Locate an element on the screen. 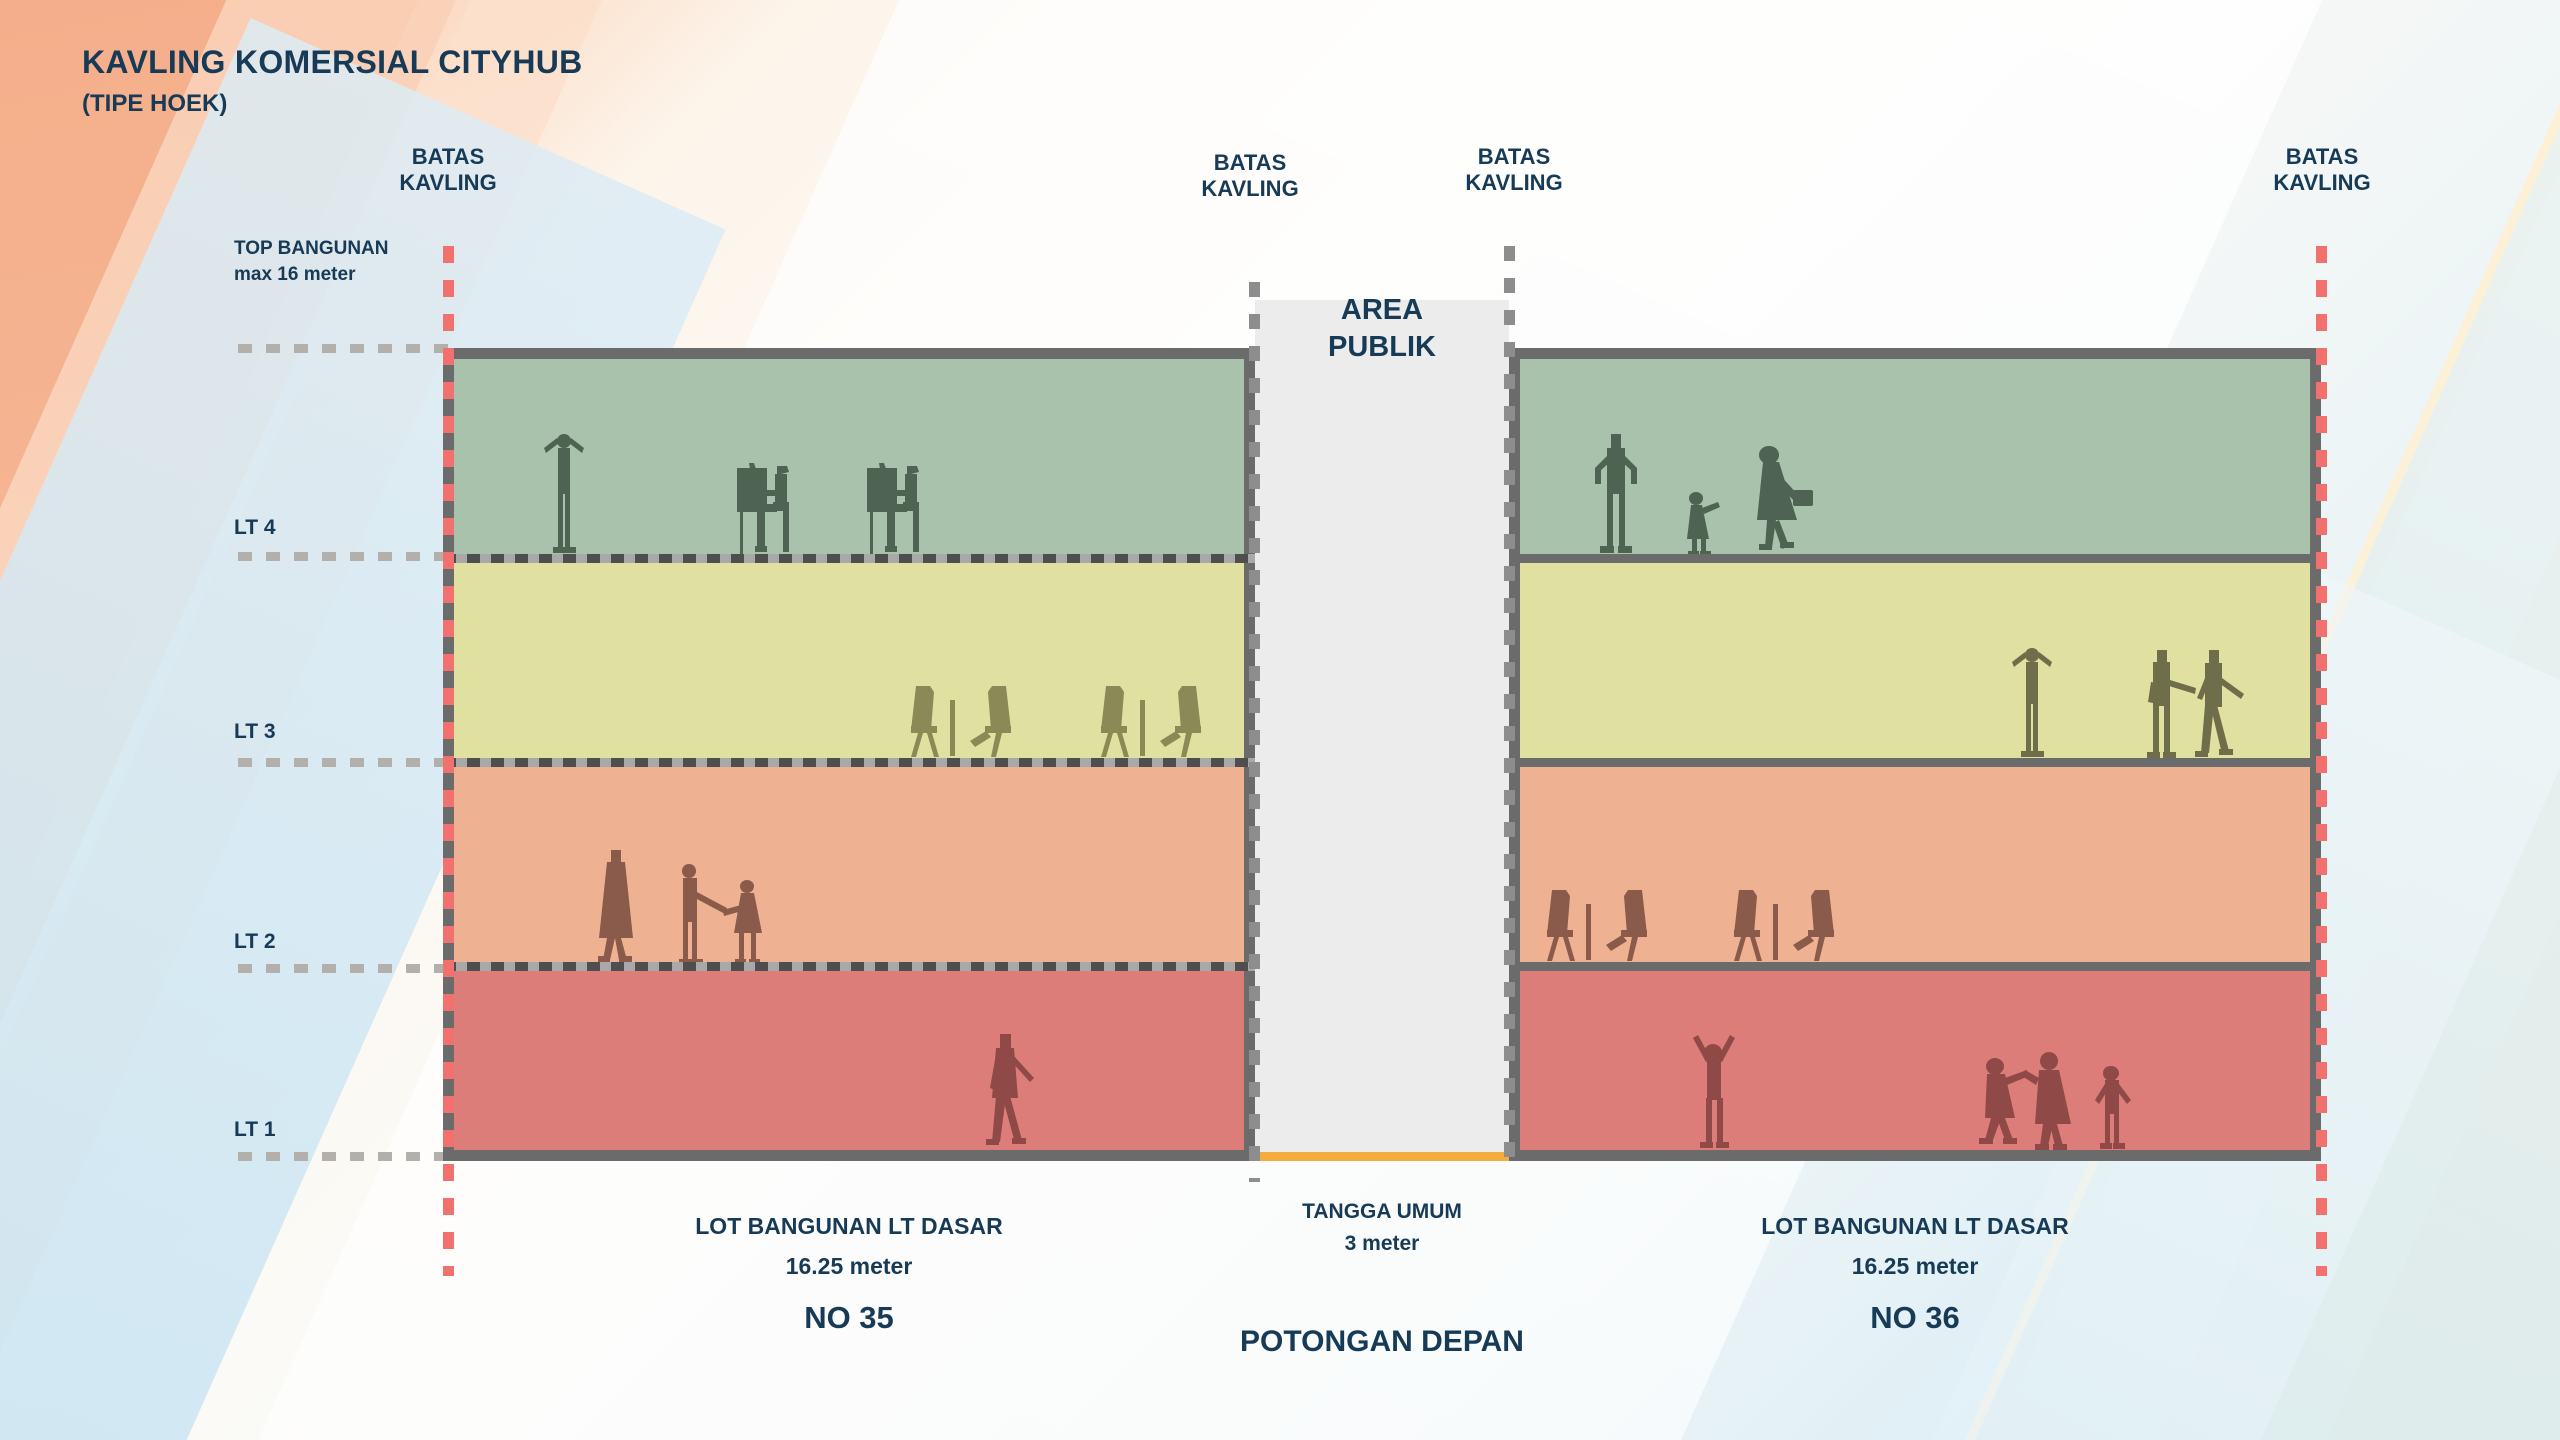 The width and height of the screenshot is (2560, 1440). lot-number-no36: NO 36 is located at coordinates (1915, 1317).